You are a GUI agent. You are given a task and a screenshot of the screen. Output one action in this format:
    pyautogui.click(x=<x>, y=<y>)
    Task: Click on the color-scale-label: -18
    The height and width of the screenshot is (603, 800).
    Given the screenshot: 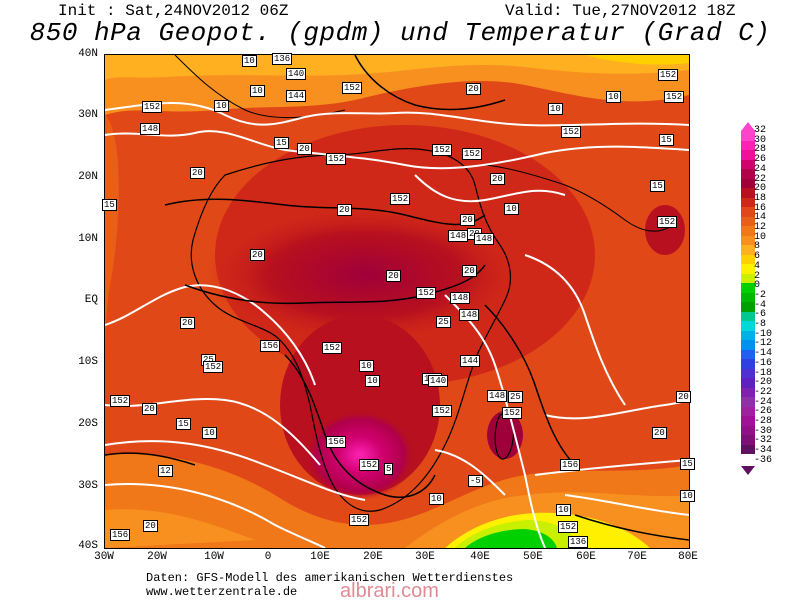 What is the action you would take?
    pyautogui.click(x=763, y=373)
    